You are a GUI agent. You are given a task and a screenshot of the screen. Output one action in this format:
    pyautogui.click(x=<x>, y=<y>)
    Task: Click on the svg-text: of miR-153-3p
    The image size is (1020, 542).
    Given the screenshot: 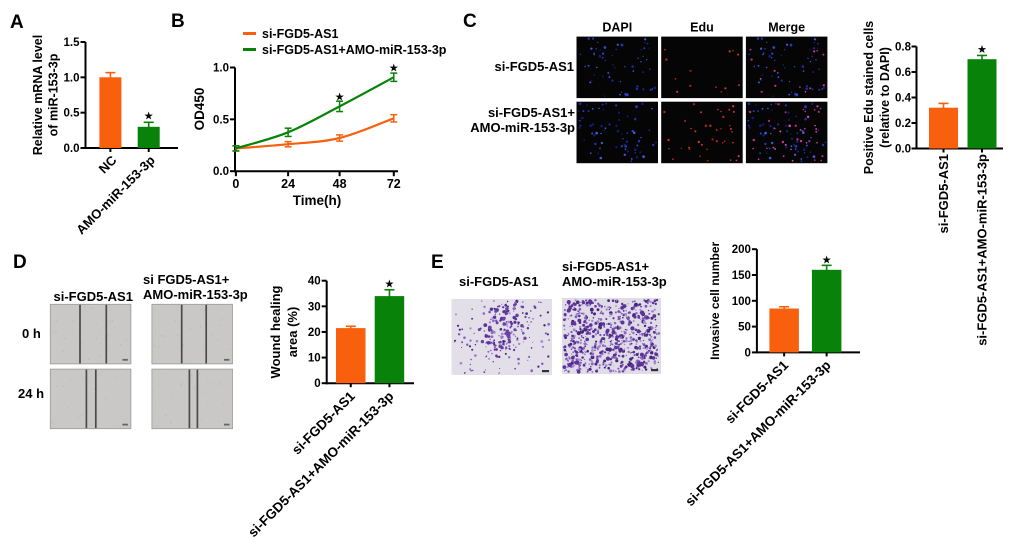 What is the action you would take?
    pyautogui.click(x=54, y=94)
    